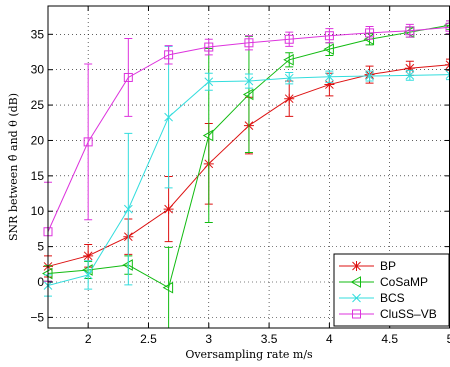 The width and height of the screenshot is (450, 367). I want to click on y-tick-label: 5, so click(40, 247).